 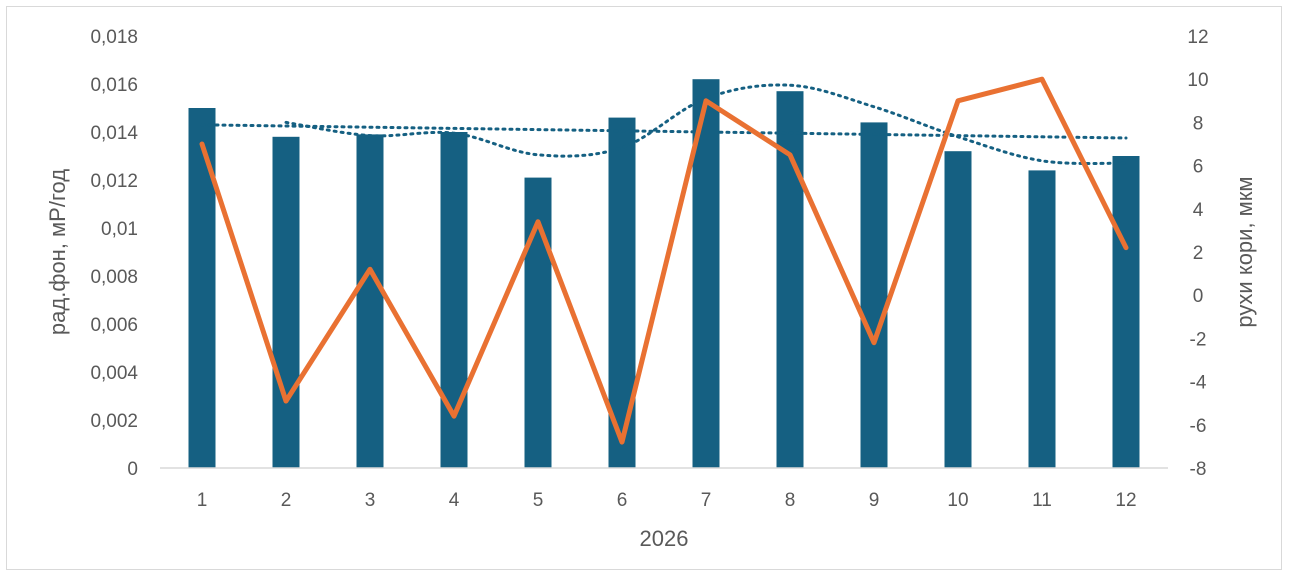 I want to click on y-tick-label: 0, so click(x=132, y=469).